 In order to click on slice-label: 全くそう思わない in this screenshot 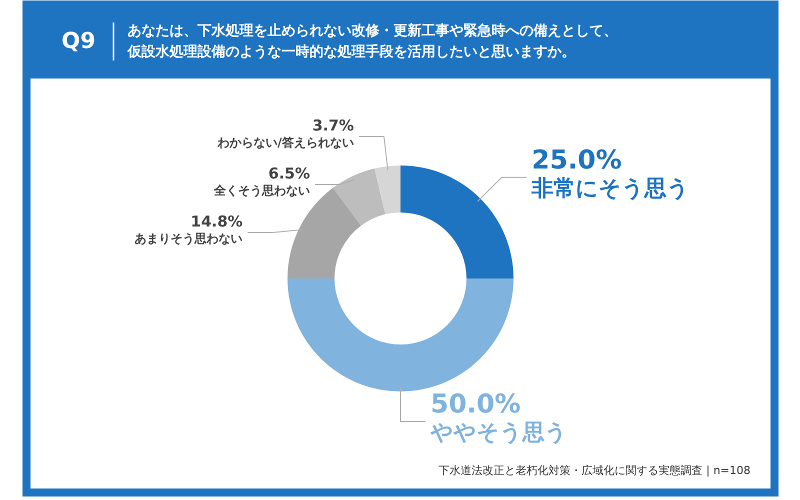, I will do `click(261, 190)`.